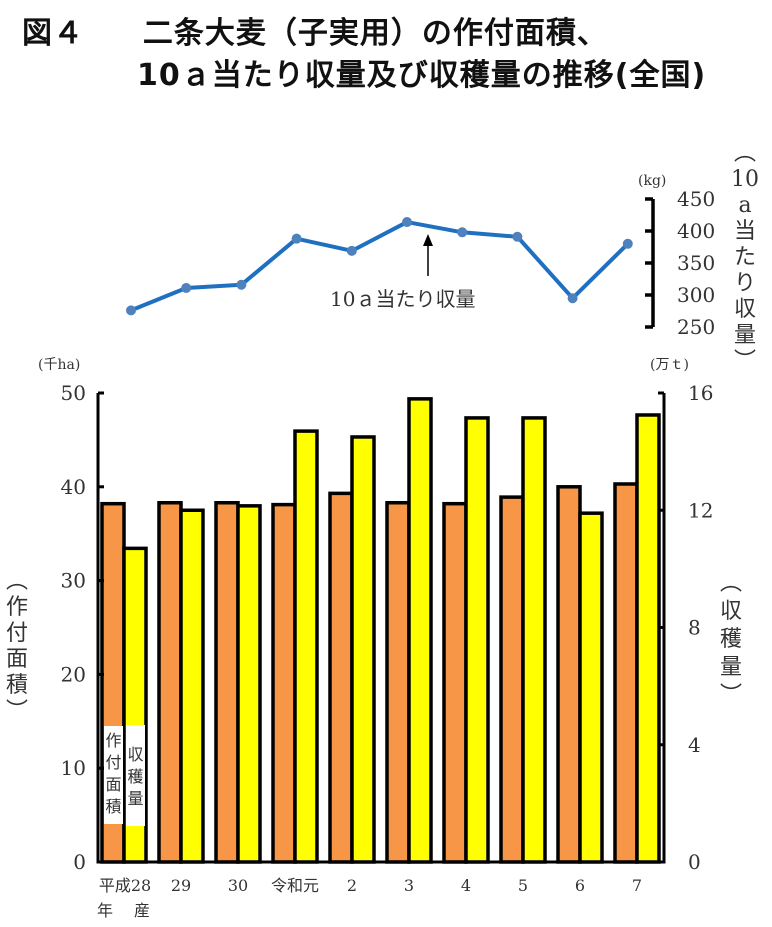  Describe the element at coordinates (745, 257) in the screenshot. I see `yield-axis-title-char: た` at that location.